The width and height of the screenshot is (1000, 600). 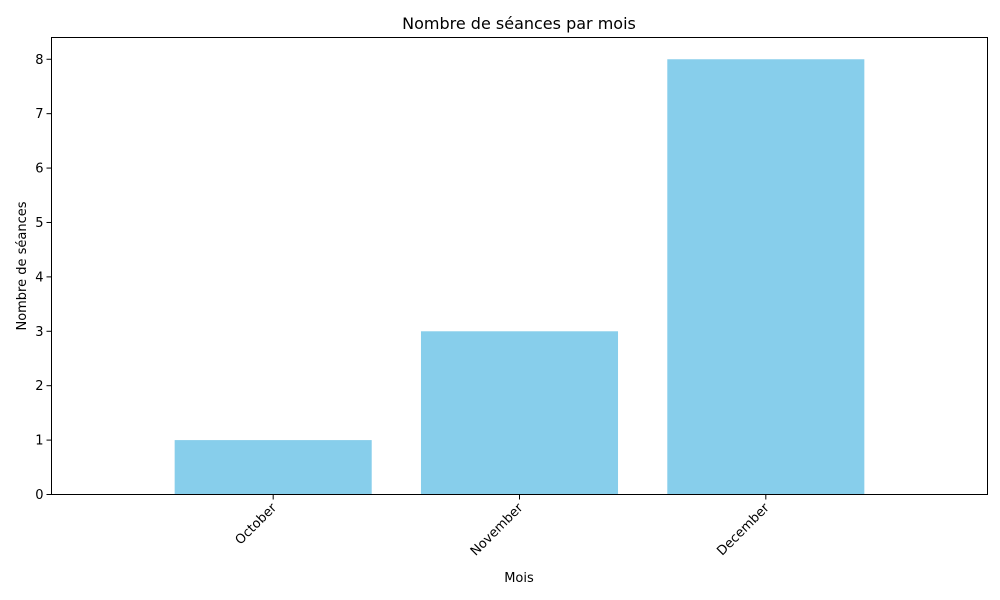 What do you see at coordinates (519, 23) in the screenshot?
I see `chart-title: Nombre de séances par mois` at bounding box center [519, 23].